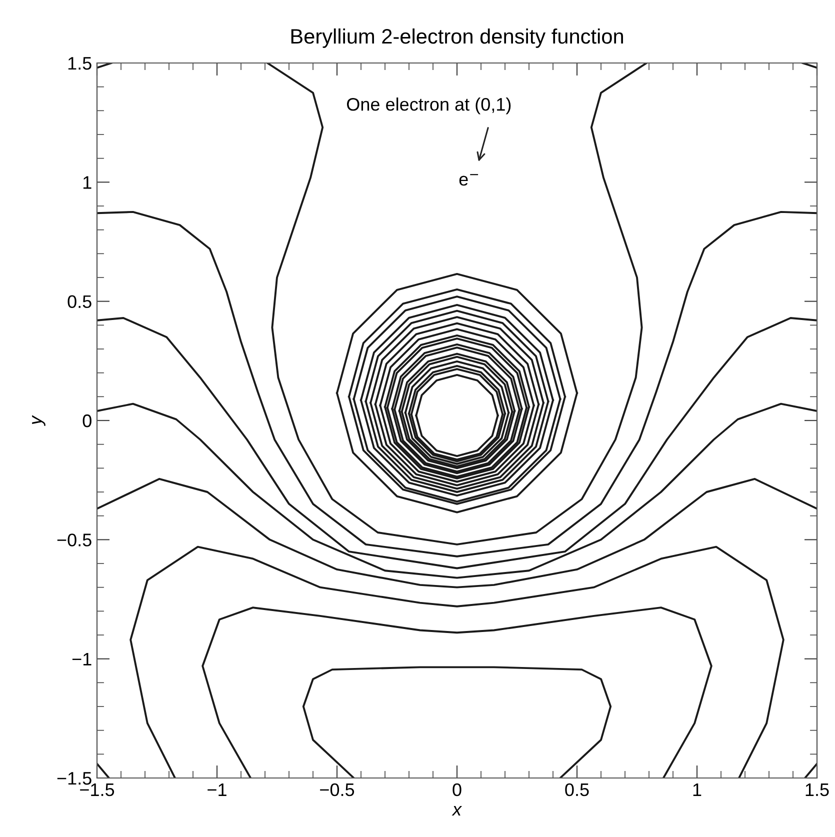 The width and height of the screenshot is (835, 837). Describe the element at coordinates (337, 789) in the screenshot. I see `x-tick-label: −0.5` at that location.